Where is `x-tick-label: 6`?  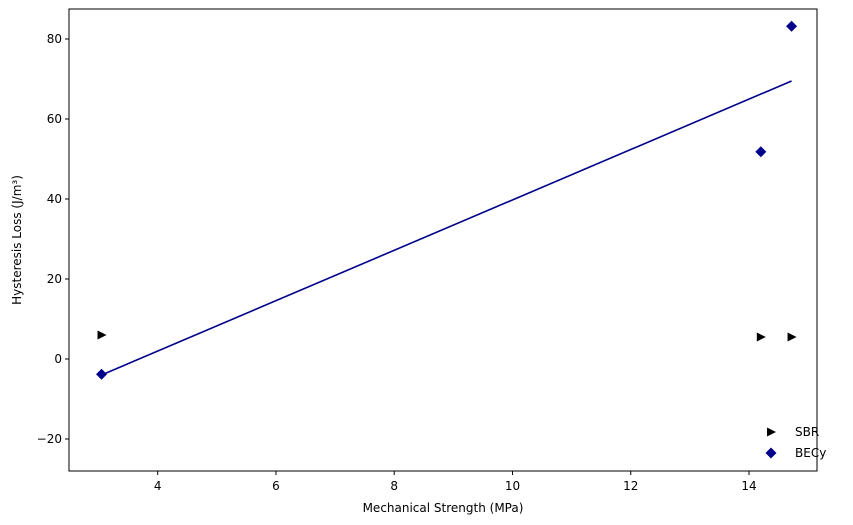 x-tick-label: 6 is located at coordinates (276, 486).